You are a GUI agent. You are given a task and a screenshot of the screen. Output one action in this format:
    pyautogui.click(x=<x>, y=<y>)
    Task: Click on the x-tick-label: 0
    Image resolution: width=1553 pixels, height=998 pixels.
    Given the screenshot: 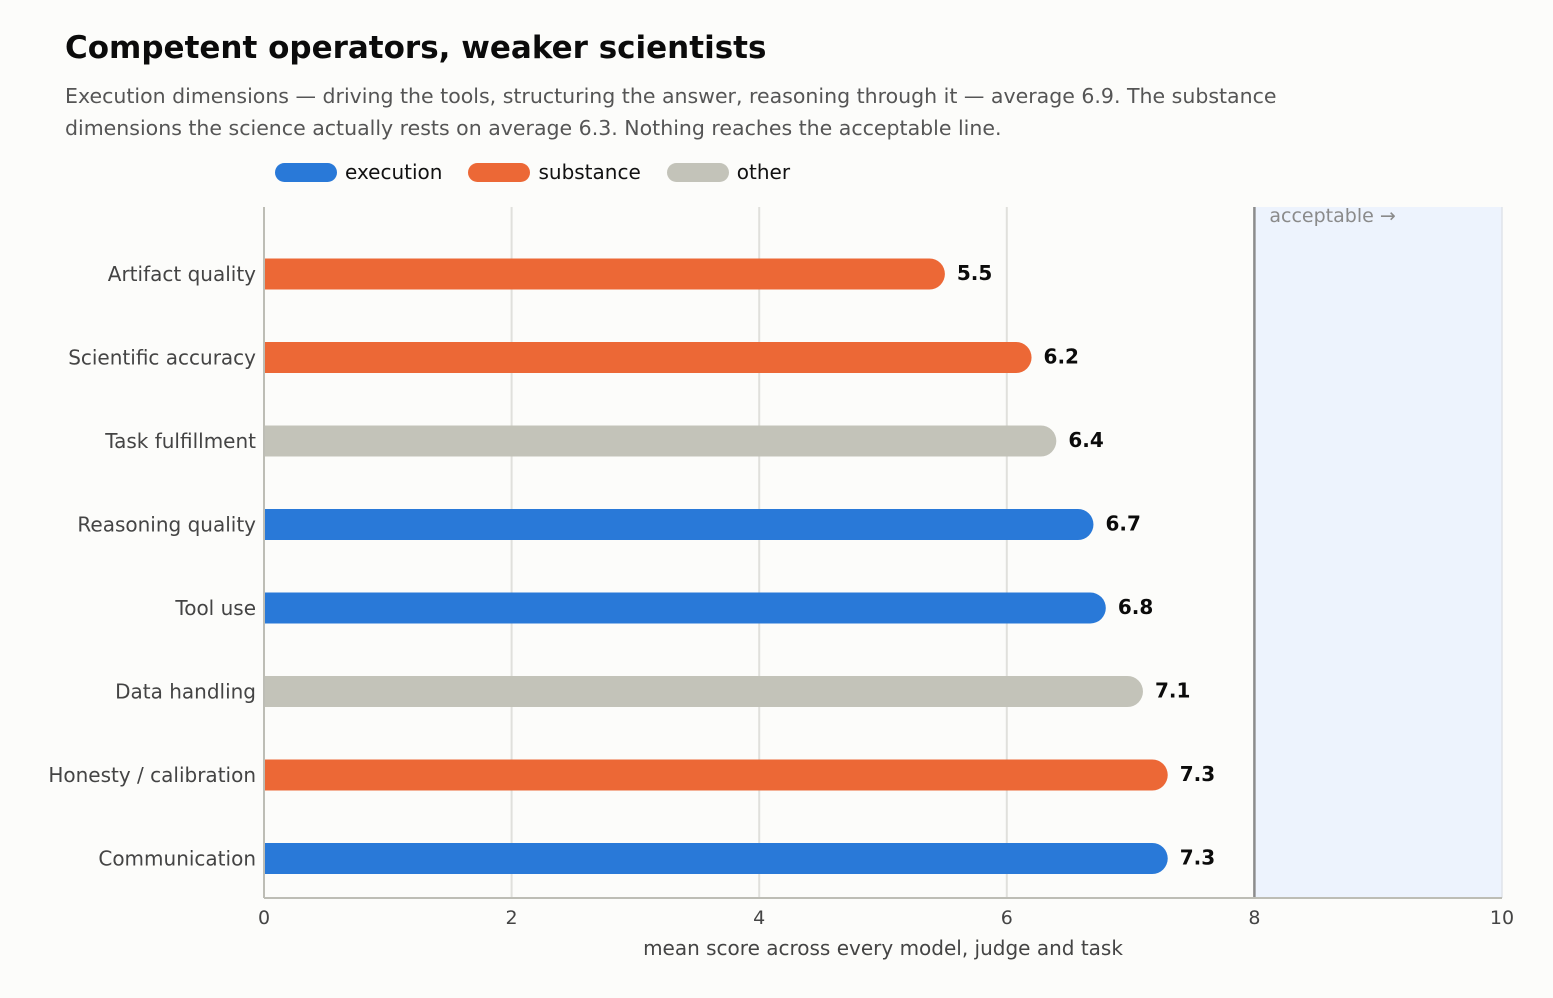 What is the action you would take?
    pyautogui.click(x=264, y=918)
    